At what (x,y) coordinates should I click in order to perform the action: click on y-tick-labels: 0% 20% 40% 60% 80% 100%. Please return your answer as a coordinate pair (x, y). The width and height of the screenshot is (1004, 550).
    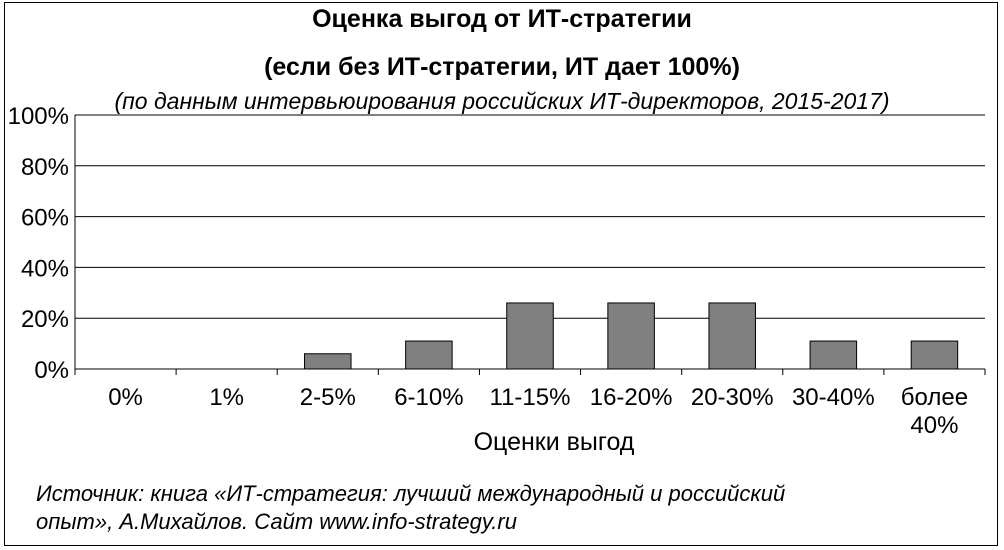
    Looking at the image, I should click on (38, 243).